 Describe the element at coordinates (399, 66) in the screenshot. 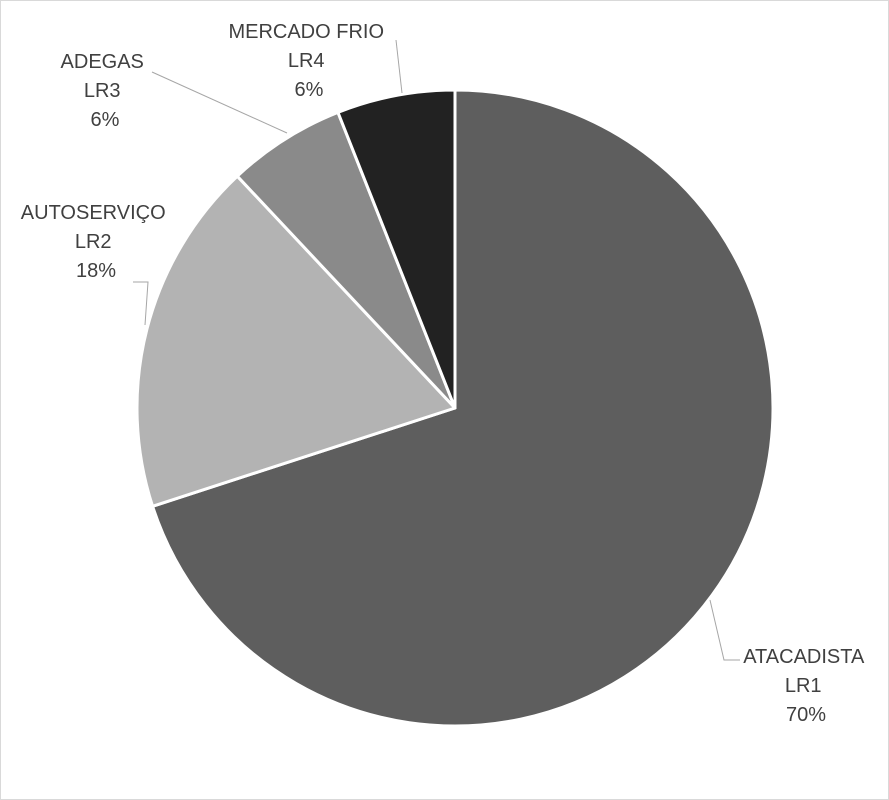

I see `leader-line-mercado-frio` at that location.